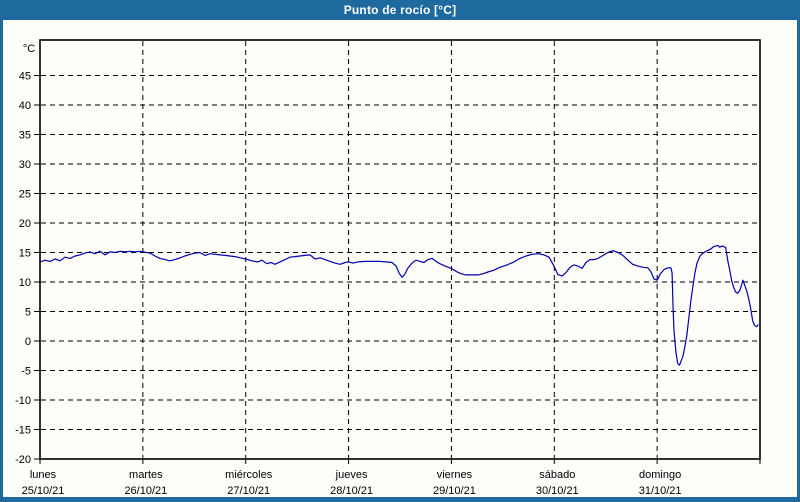  Describe the element at coordinates (43, 475) in the screenshot. I see `day-label: lunes` at that location.